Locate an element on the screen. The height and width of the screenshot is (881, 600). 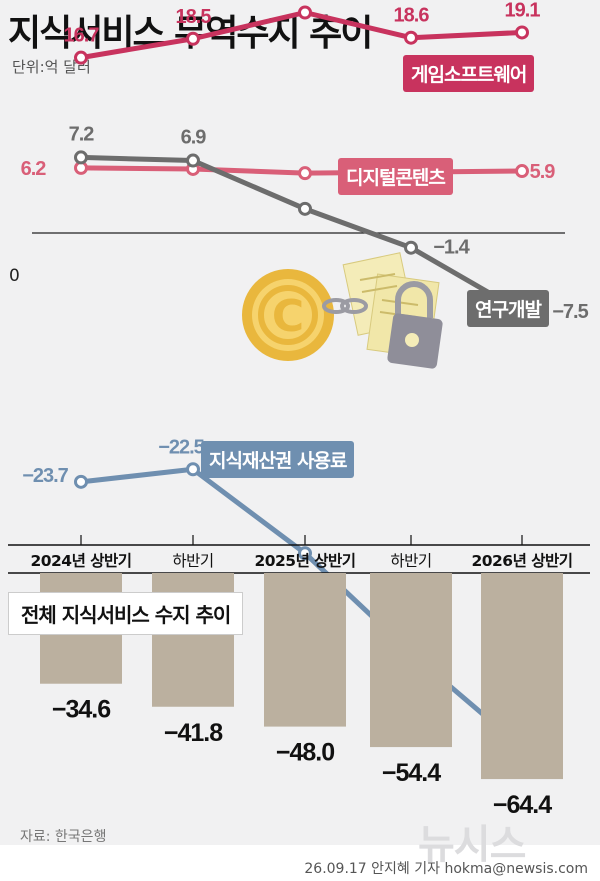
series-0-data-label: 21.0 is located at coordinates (306, 1).